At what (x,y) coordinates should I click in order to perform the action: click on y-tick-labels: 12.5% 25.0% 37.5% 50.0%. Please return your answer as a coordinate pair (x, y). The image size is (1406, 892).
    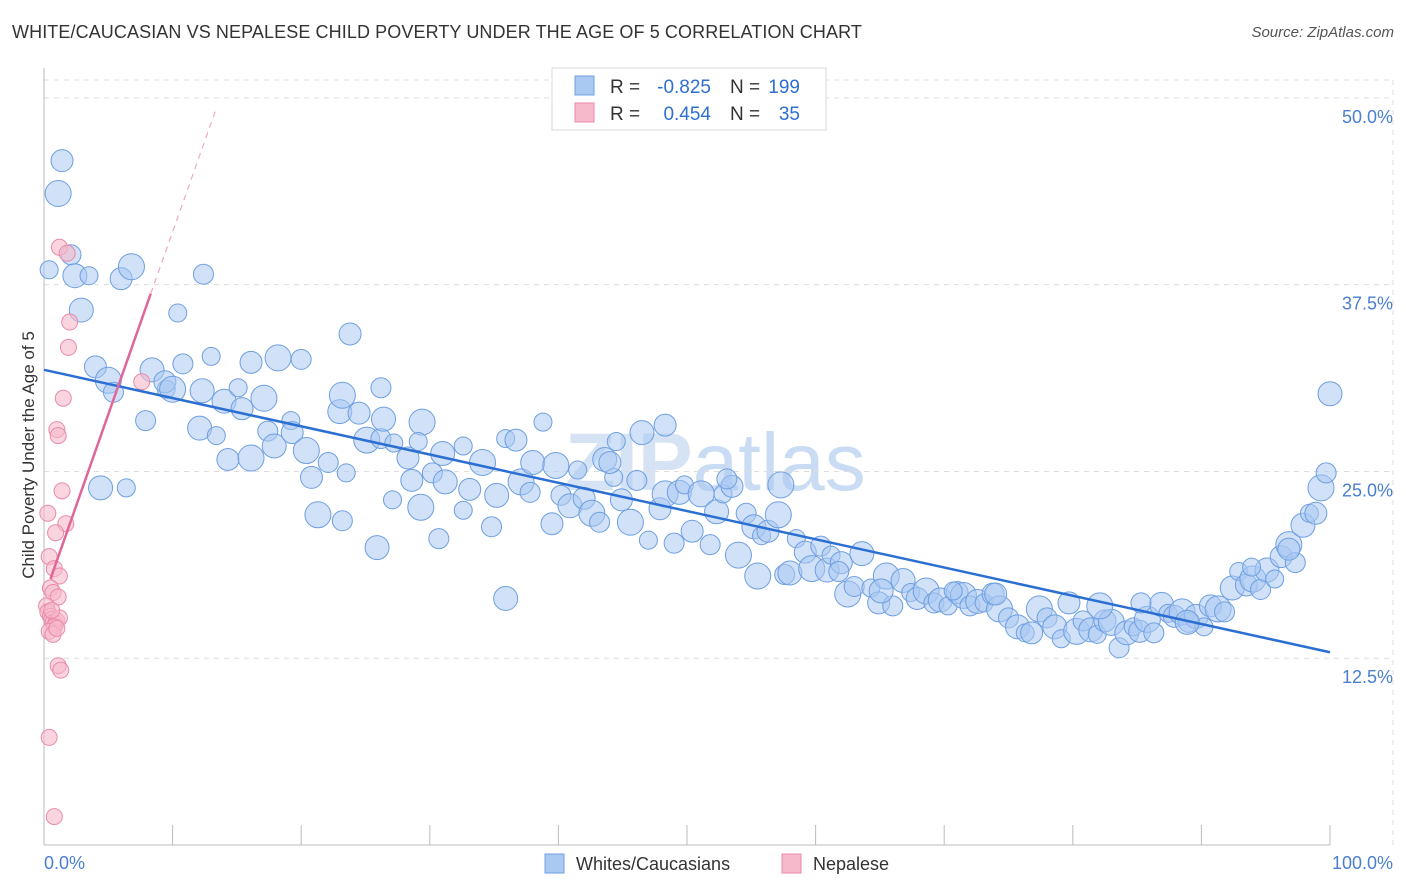
    Looking at the image, I should click on (1367, 397).